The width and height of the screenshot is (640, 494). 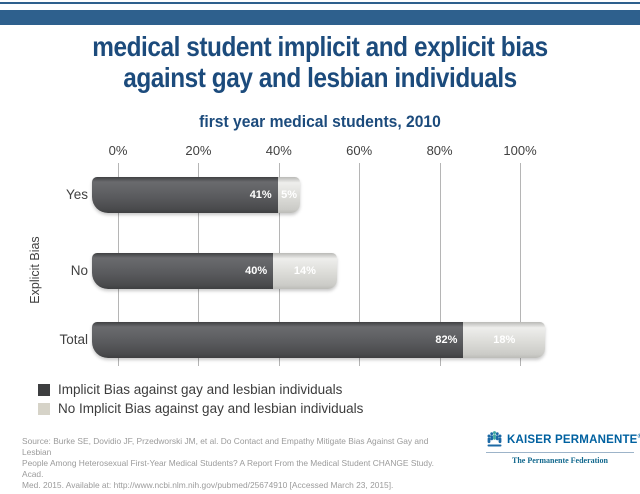 What do you see at coordinates (560, 452) in the screenshot?
I see `kp-logo-divider` at bounding box center [560, 452].